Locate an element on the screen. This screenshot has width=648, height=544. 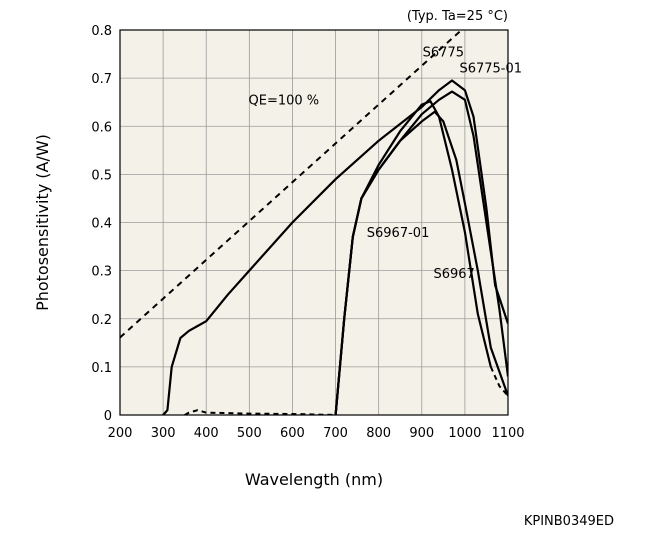
x-tick-label: 700 is located at coordinates (335, 433).